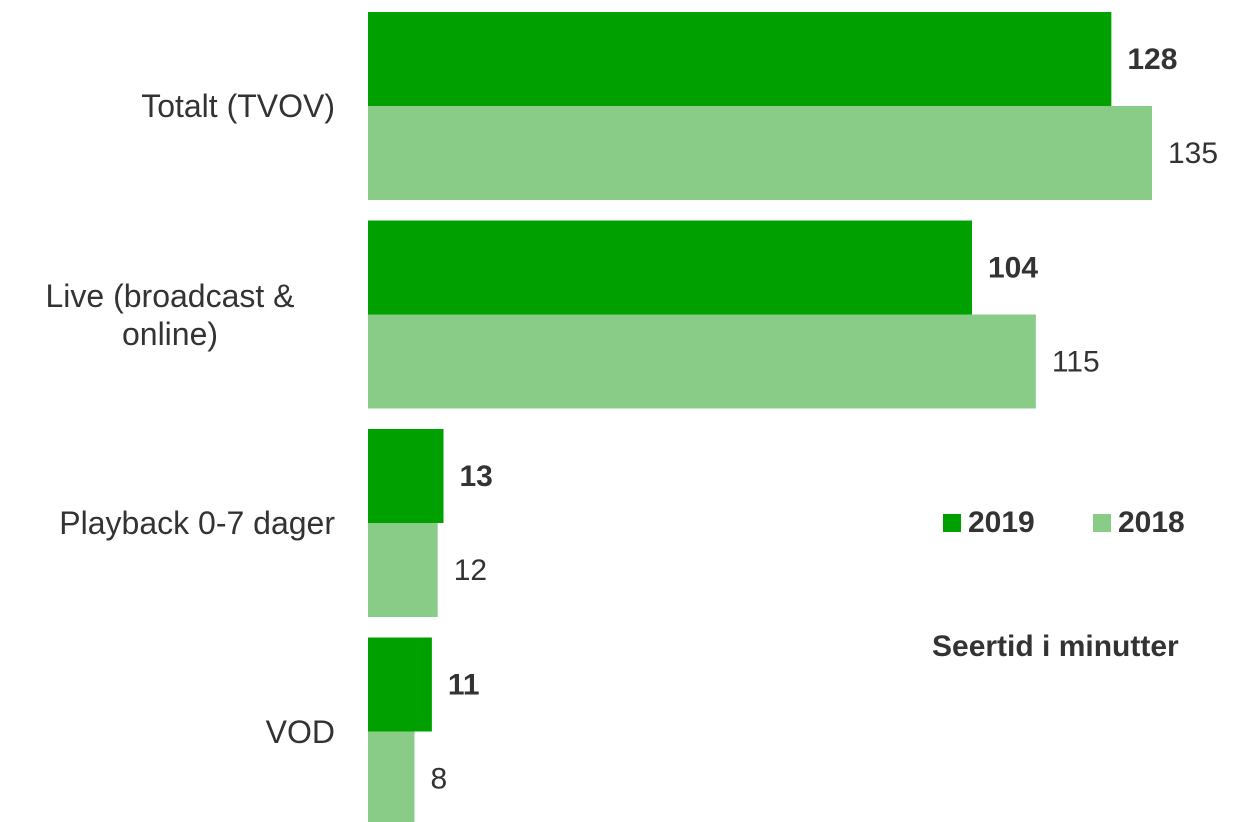 The image size is (1247, 822). Describe the element at coordinates (464, 684) in the screenshot. I see `value-label: 11` at that location.